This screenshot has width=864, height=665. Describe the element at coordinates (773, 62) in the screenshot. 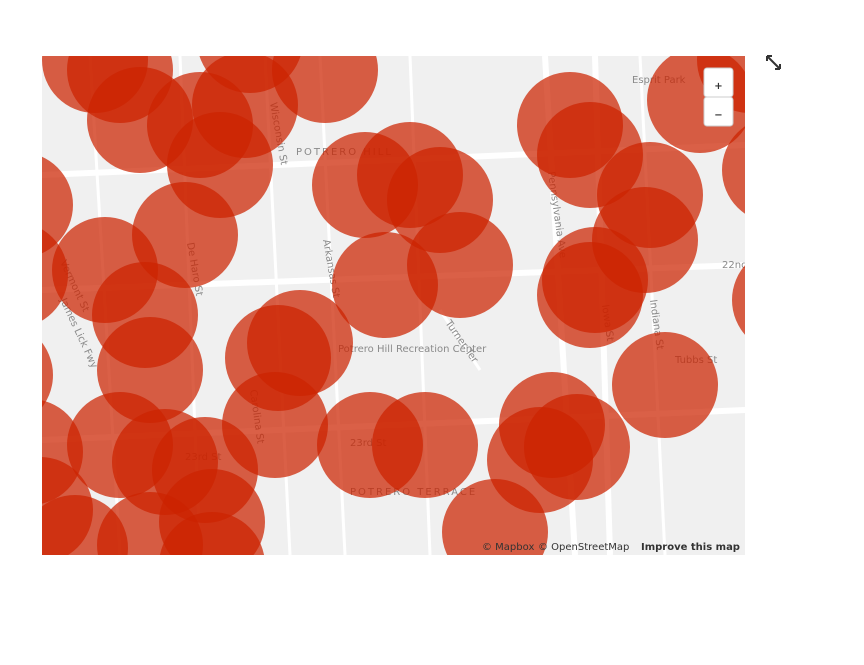

I see `fullscreen-button` at that location.